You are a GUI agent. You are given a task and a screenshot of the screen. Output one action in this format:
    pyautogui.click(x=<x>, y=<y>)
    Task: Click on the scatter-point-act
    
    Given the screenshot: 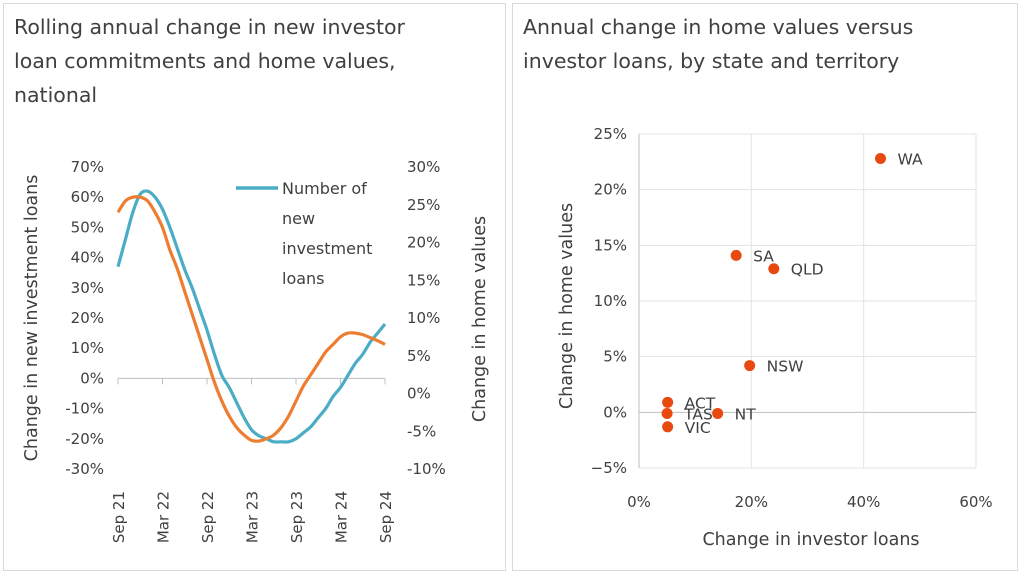 What is the action you would take?
    pyautogui.click(x=668, y=402)
    